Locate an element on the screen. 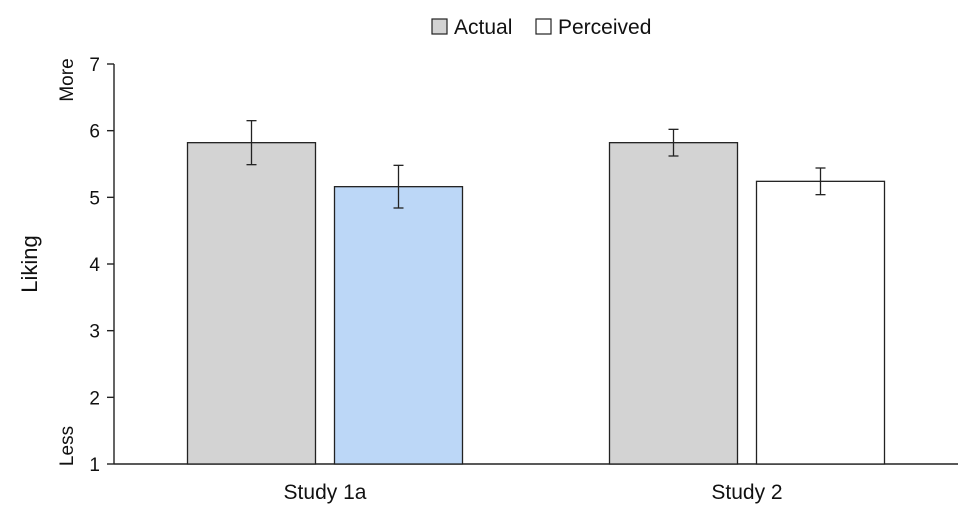  y-axis-end-label-less: Less is located at coordinates (67, 446).